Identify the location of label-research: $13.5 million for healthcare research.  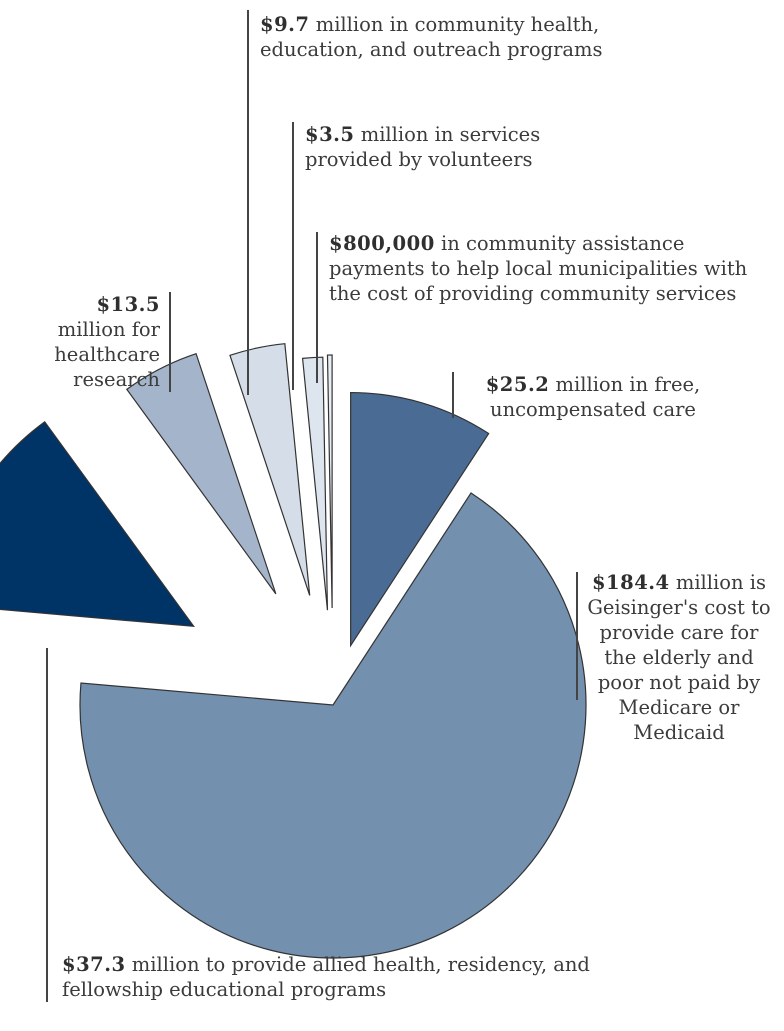
(106, 342).